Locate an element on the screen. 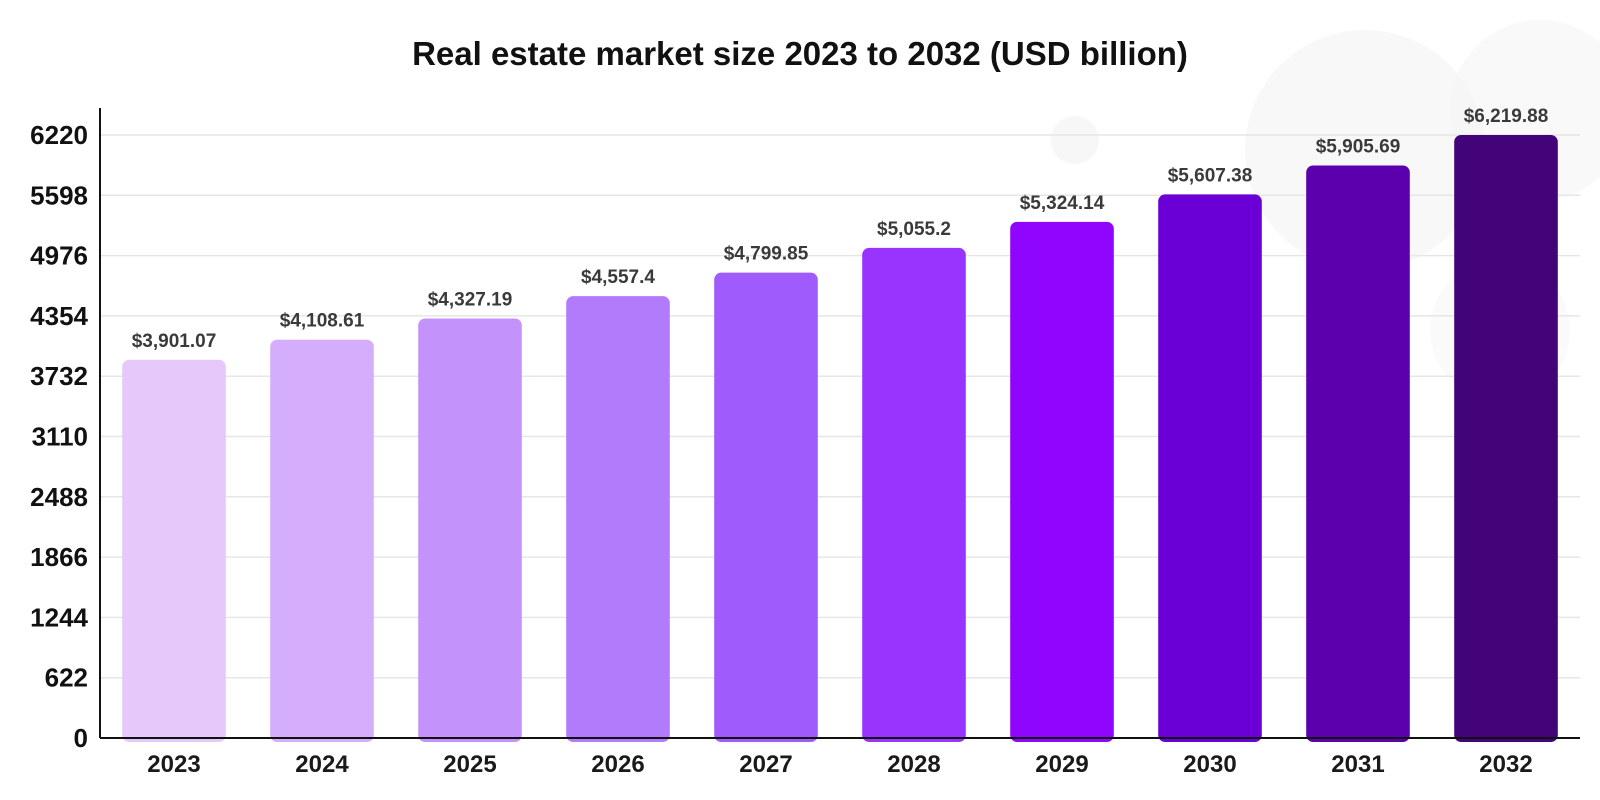 This screenshot has height=800, width=1600. x-tick-label: 2028 is located at coordinates (913, 764).